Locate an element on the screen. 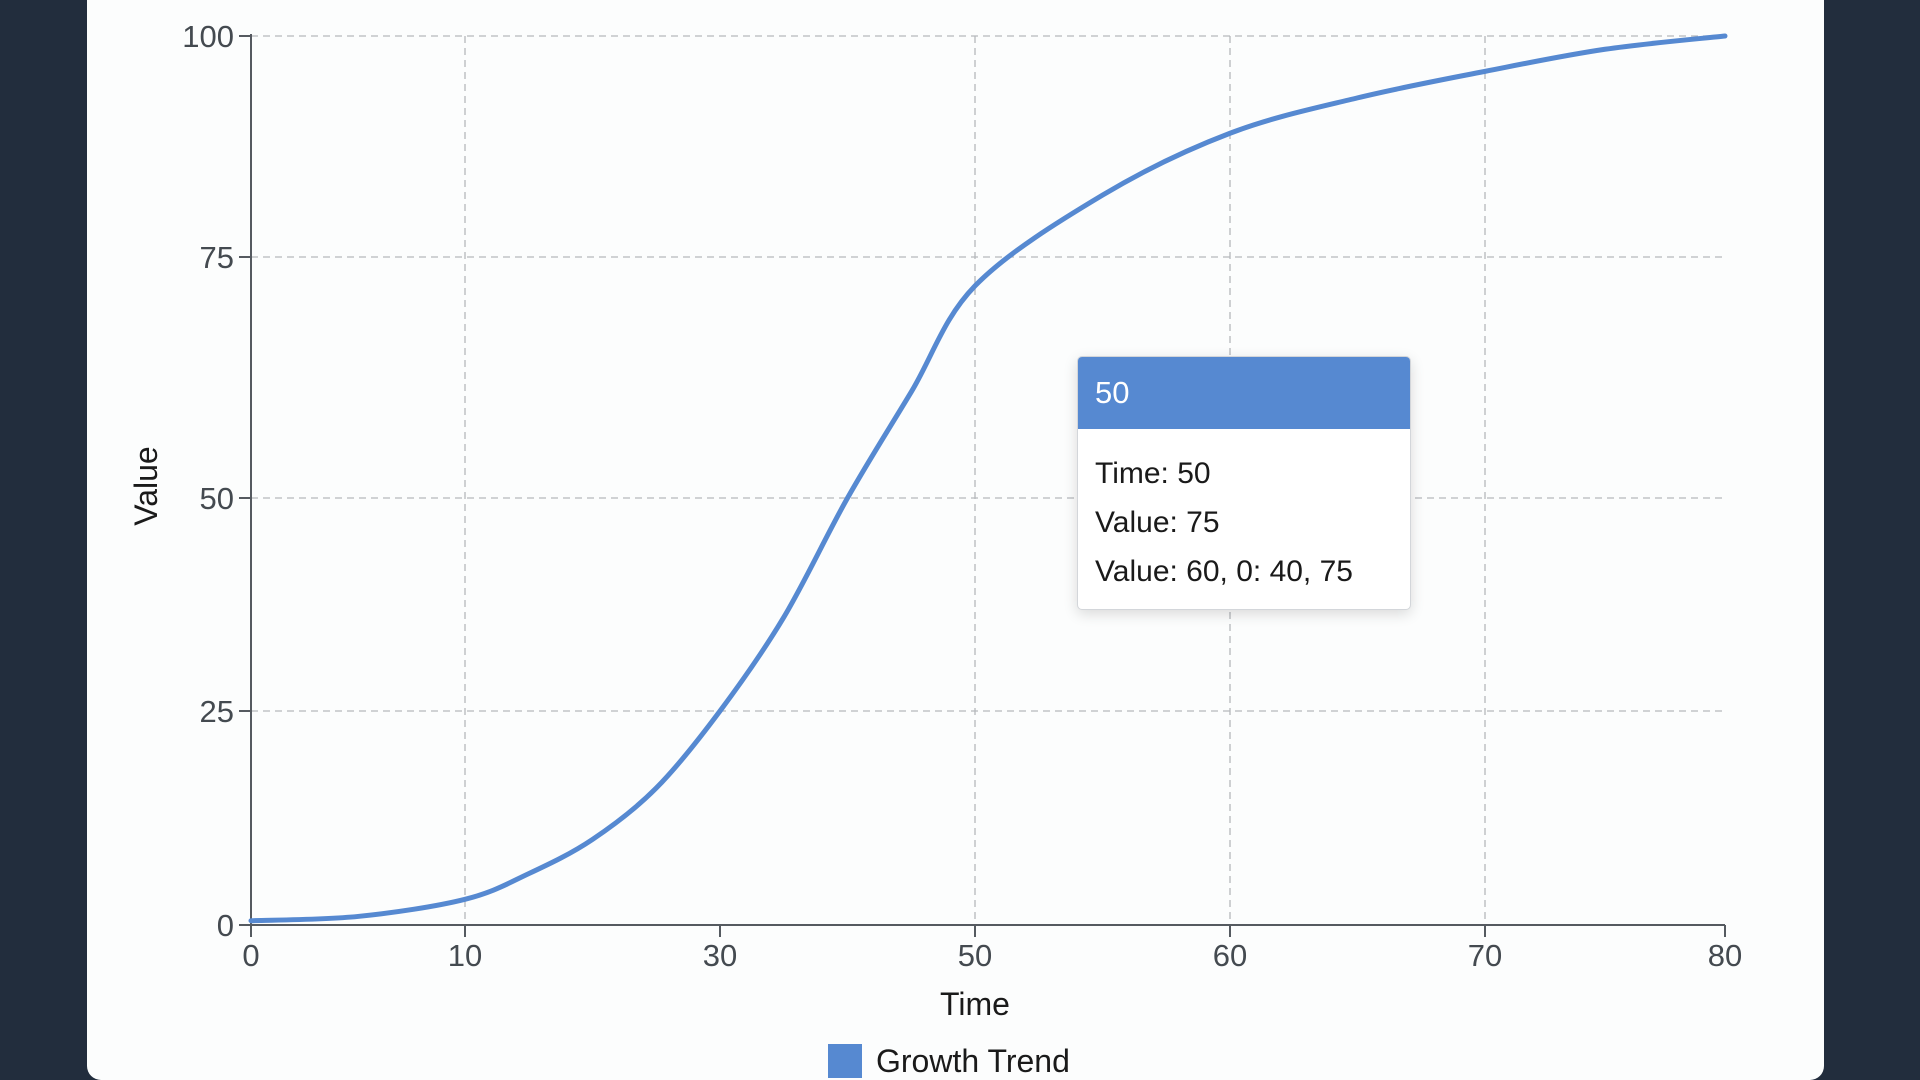 This screenshot has width=1920, height=1080. tooltip-row-value: Value: 75 is located at coordinates (1157, 522).